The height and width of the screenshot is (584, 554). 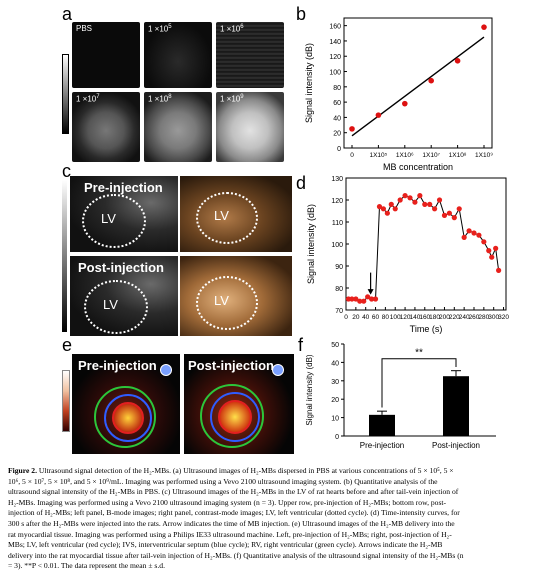 I want to click on heat-colorbar-e, so click(x=66, y=401).